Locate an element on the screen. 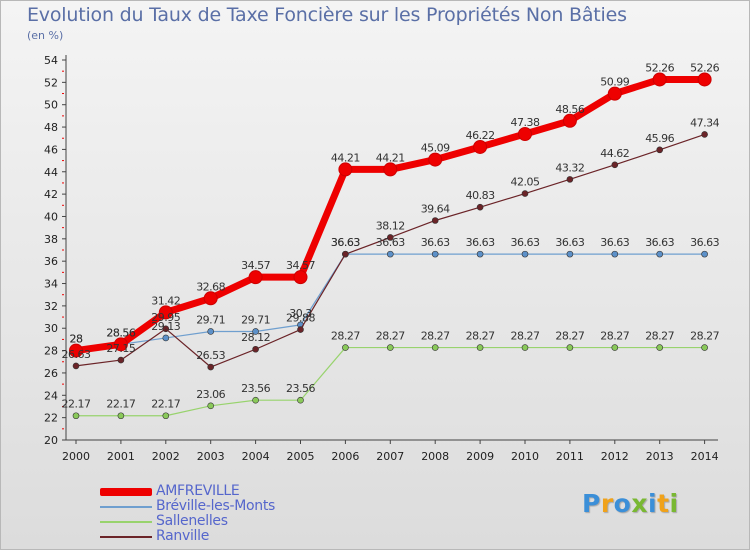  proxiti-logo: Proxiti is located at coordinates (630, 503).